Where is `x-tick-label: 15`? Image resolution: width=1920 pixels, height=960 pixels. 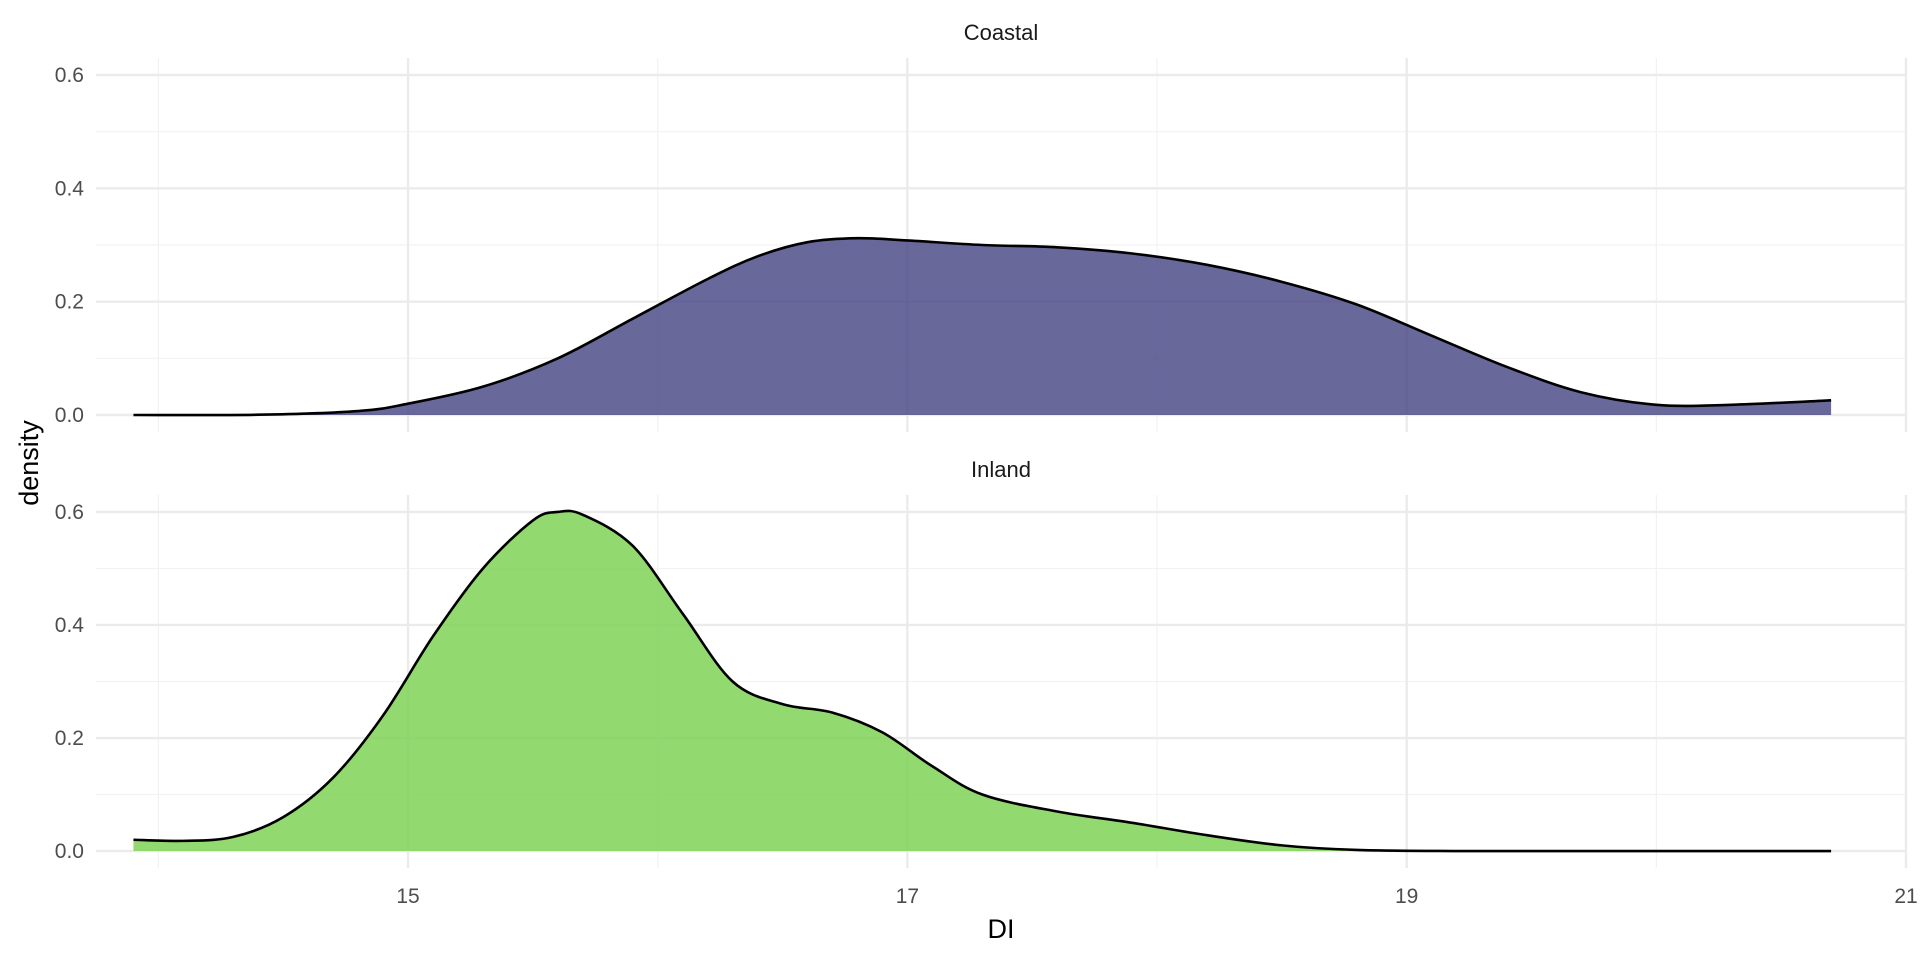 x-tick-label: 15 is located at coordinates (407, 896).